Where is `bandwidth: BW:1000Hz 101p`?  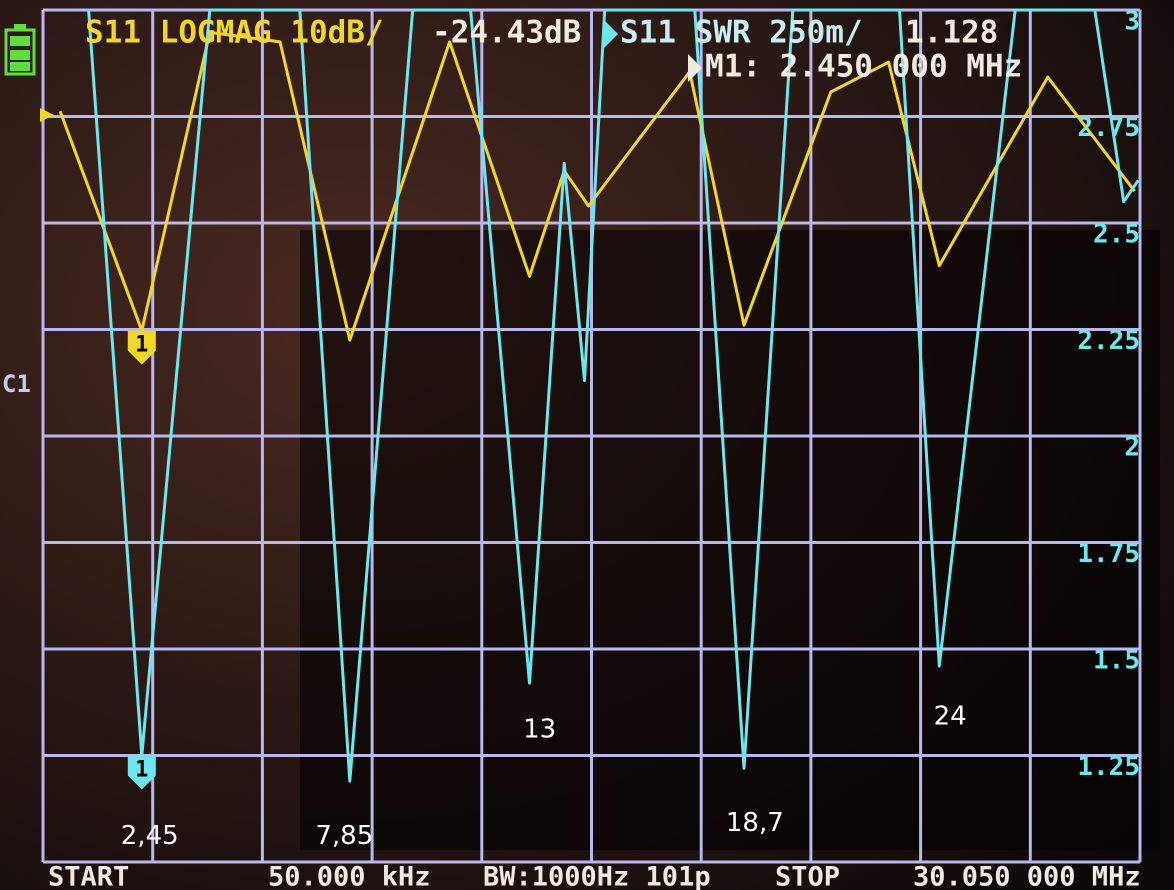 bandwidth: BW:1000Hz 101p is located at coordinates (597, 876).